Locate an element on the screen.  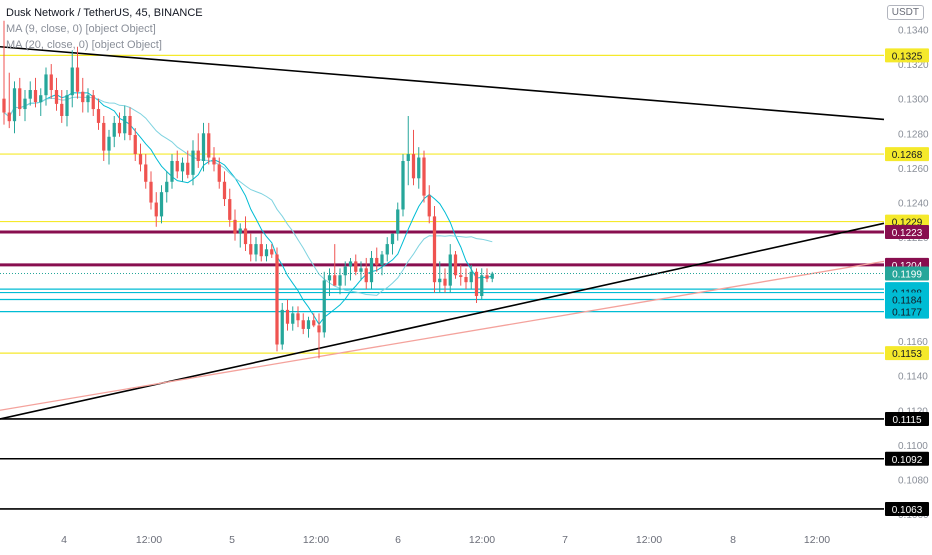
price-badge-text: 0.1092 is located at coordinates (907, 460).